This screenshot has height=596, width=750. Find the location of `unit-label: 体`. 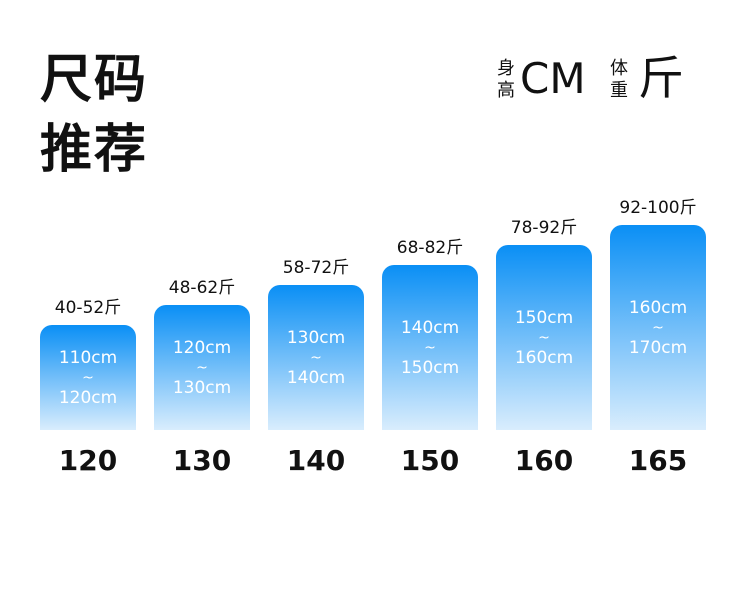

unit-label: 体 is located at coordinates (619, 68).